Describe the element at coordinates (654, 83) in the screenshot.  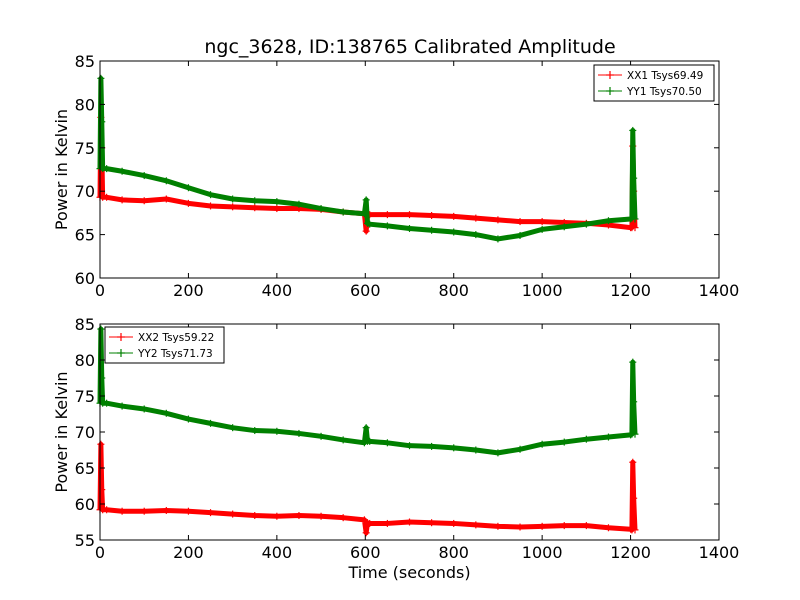
I see `legend-0: XX1 Tsys69.49 YY1 Tsys70.50` at that location.